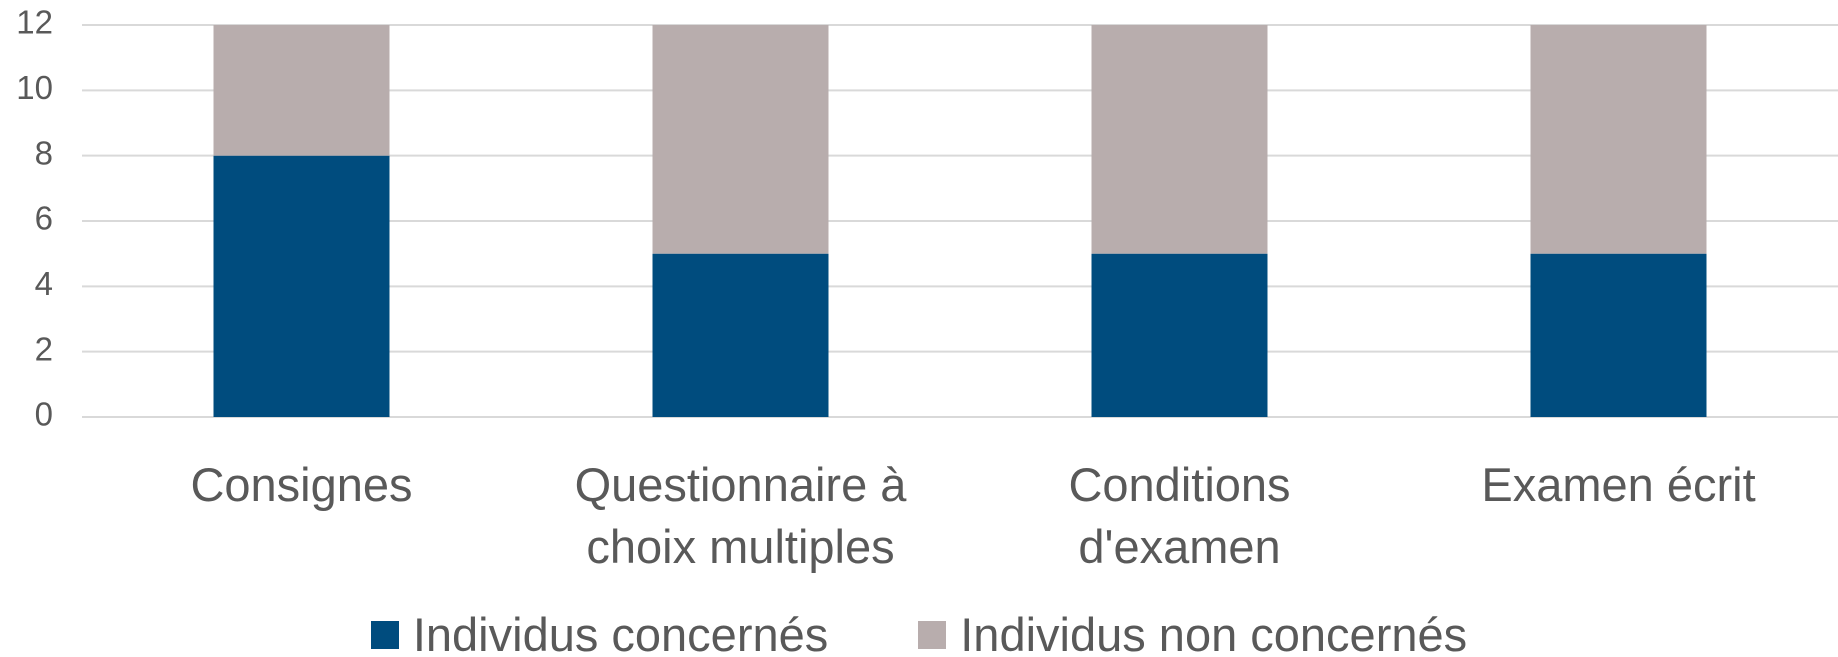  Describe the element at coordinates (34, 22) in the screenshot. I see `y-tick-label: 12` at that location.